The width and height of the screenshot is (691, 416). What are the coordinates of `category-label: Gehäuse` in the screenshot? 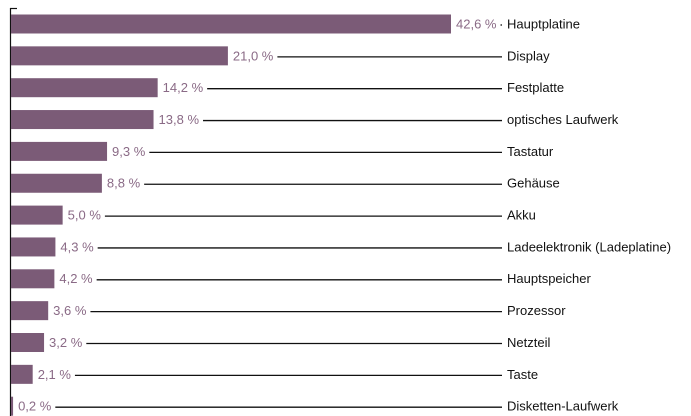 It's located at (533, 183).